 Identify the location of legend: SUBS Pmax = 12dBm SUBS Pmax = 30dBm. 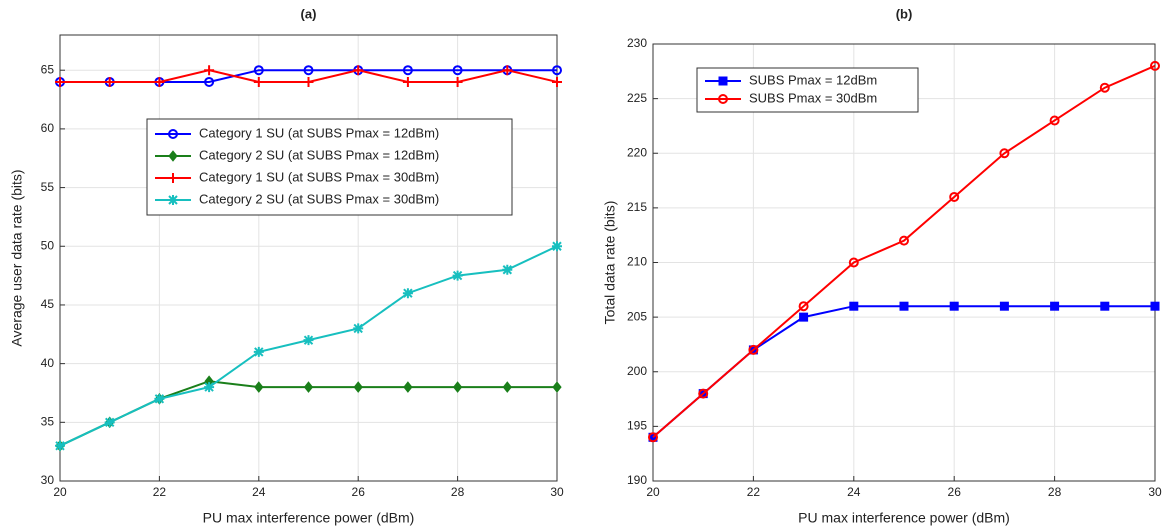
(807, 90).